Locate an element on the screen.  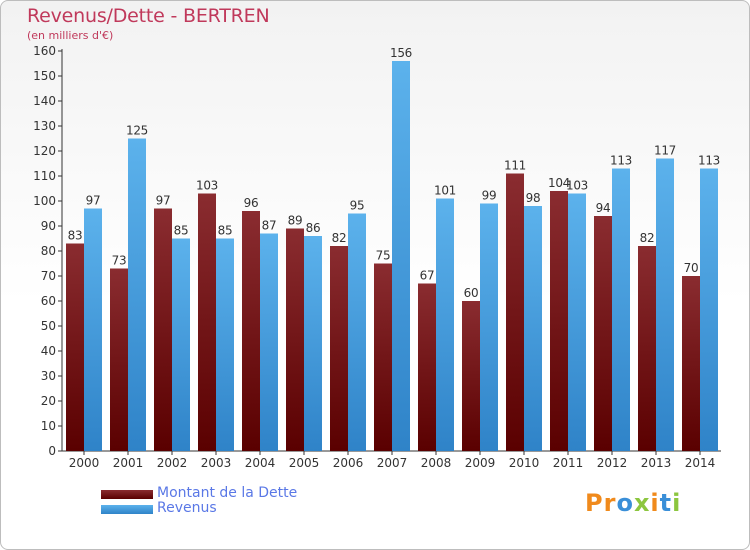
debt-bar-value-label: 103 is located at coordinates (207, 186).